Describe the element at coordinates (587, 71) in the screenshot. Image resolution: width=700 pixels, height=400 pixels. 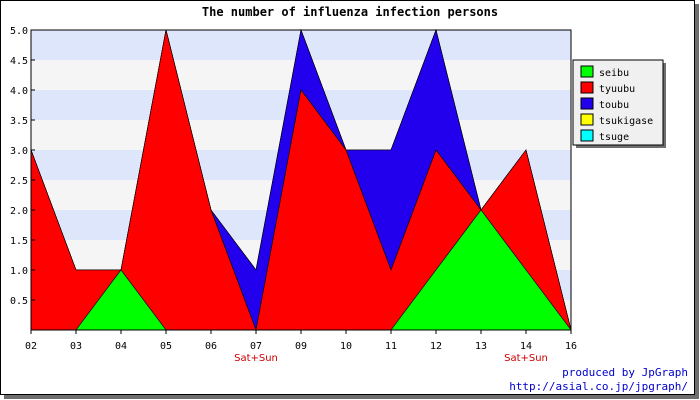
I see `legend-swatch-seibu` at that location.